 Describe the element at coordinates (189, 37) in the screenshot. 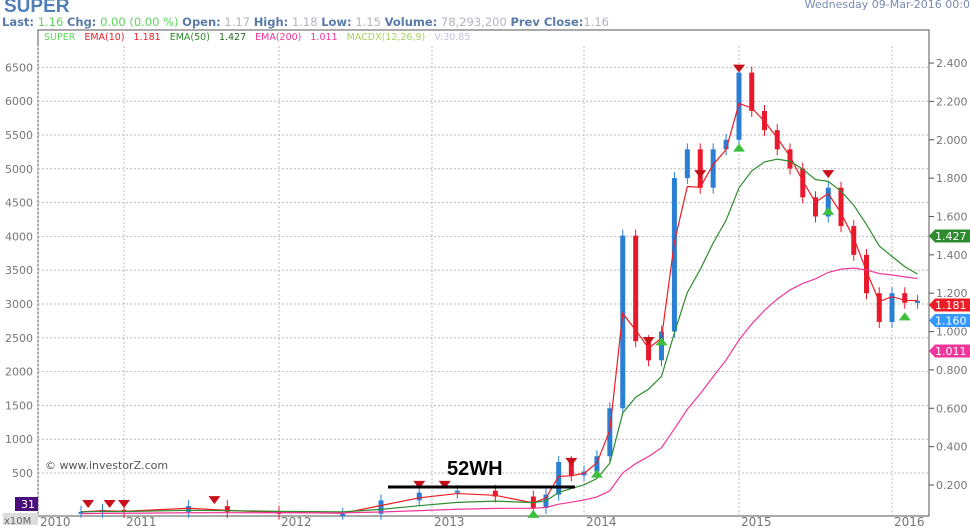

I see `legend-ema50: EMA(50)` at that location.